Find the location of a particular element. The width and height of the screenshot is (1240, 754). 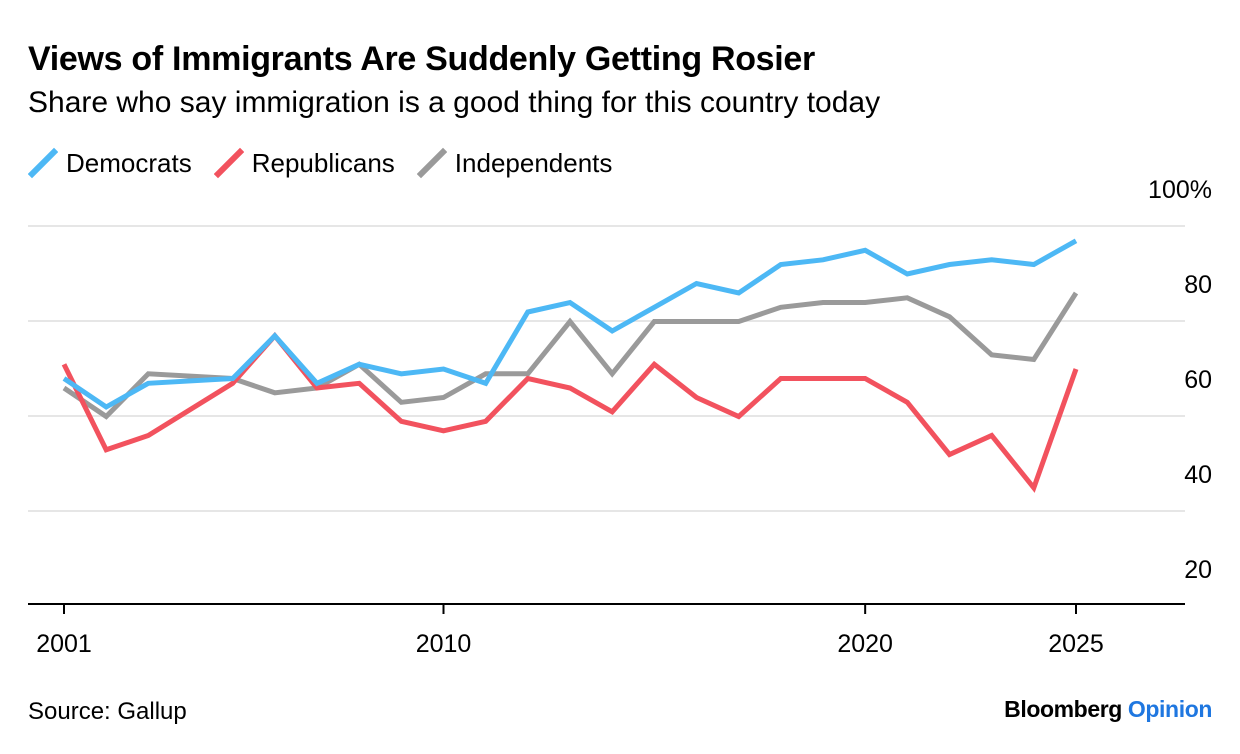

data-point-democrats-2007 is located at coordinates (317, 383).